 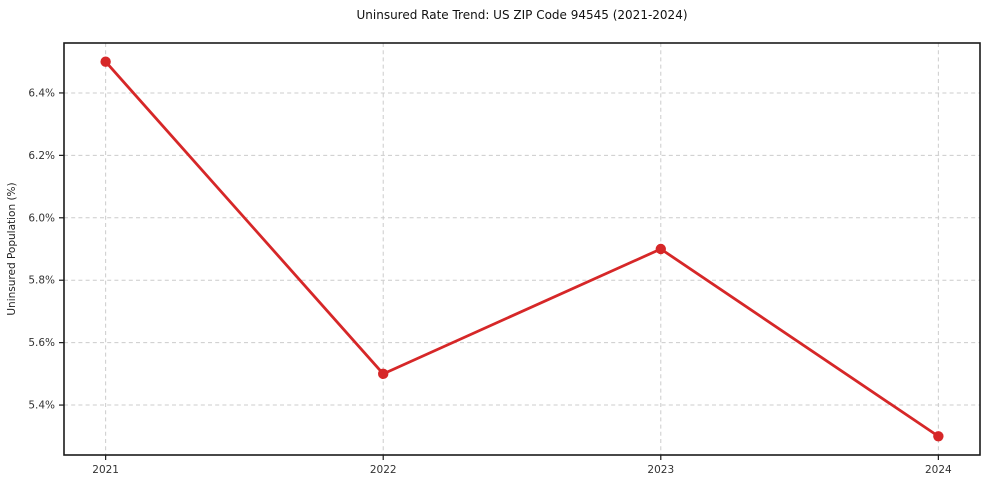 I want to click on x-tick-label: 2023, so click(x=660, y=470).